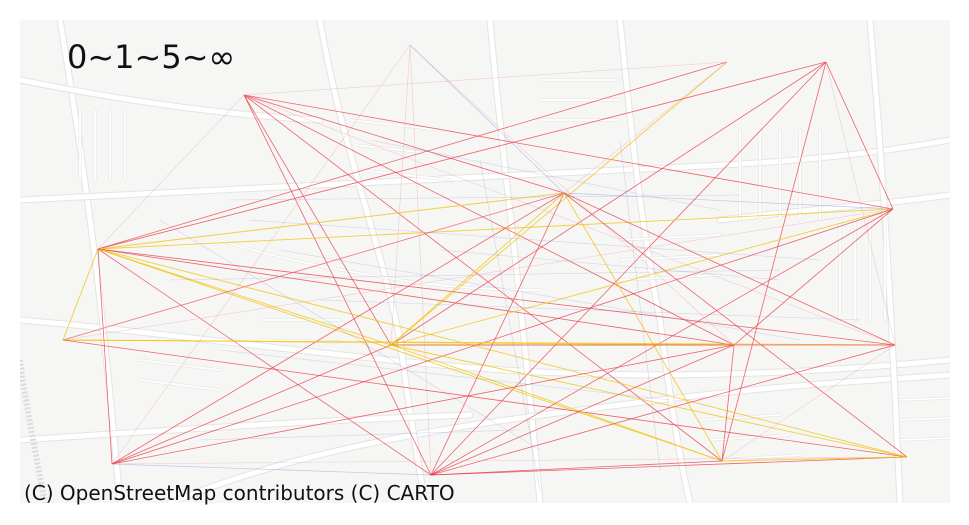 The width and height of the screenshot is (969, 525). I want to click on flow-line-n5-n10, so click(416, 297).